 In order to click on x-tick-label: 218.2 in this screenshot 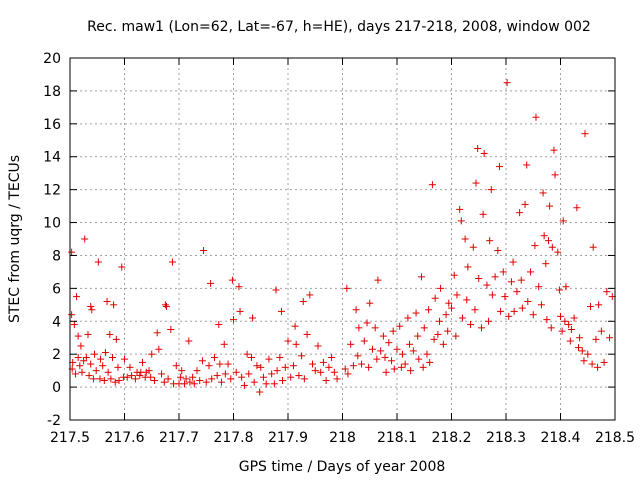, I will do `click(451, 438)`.